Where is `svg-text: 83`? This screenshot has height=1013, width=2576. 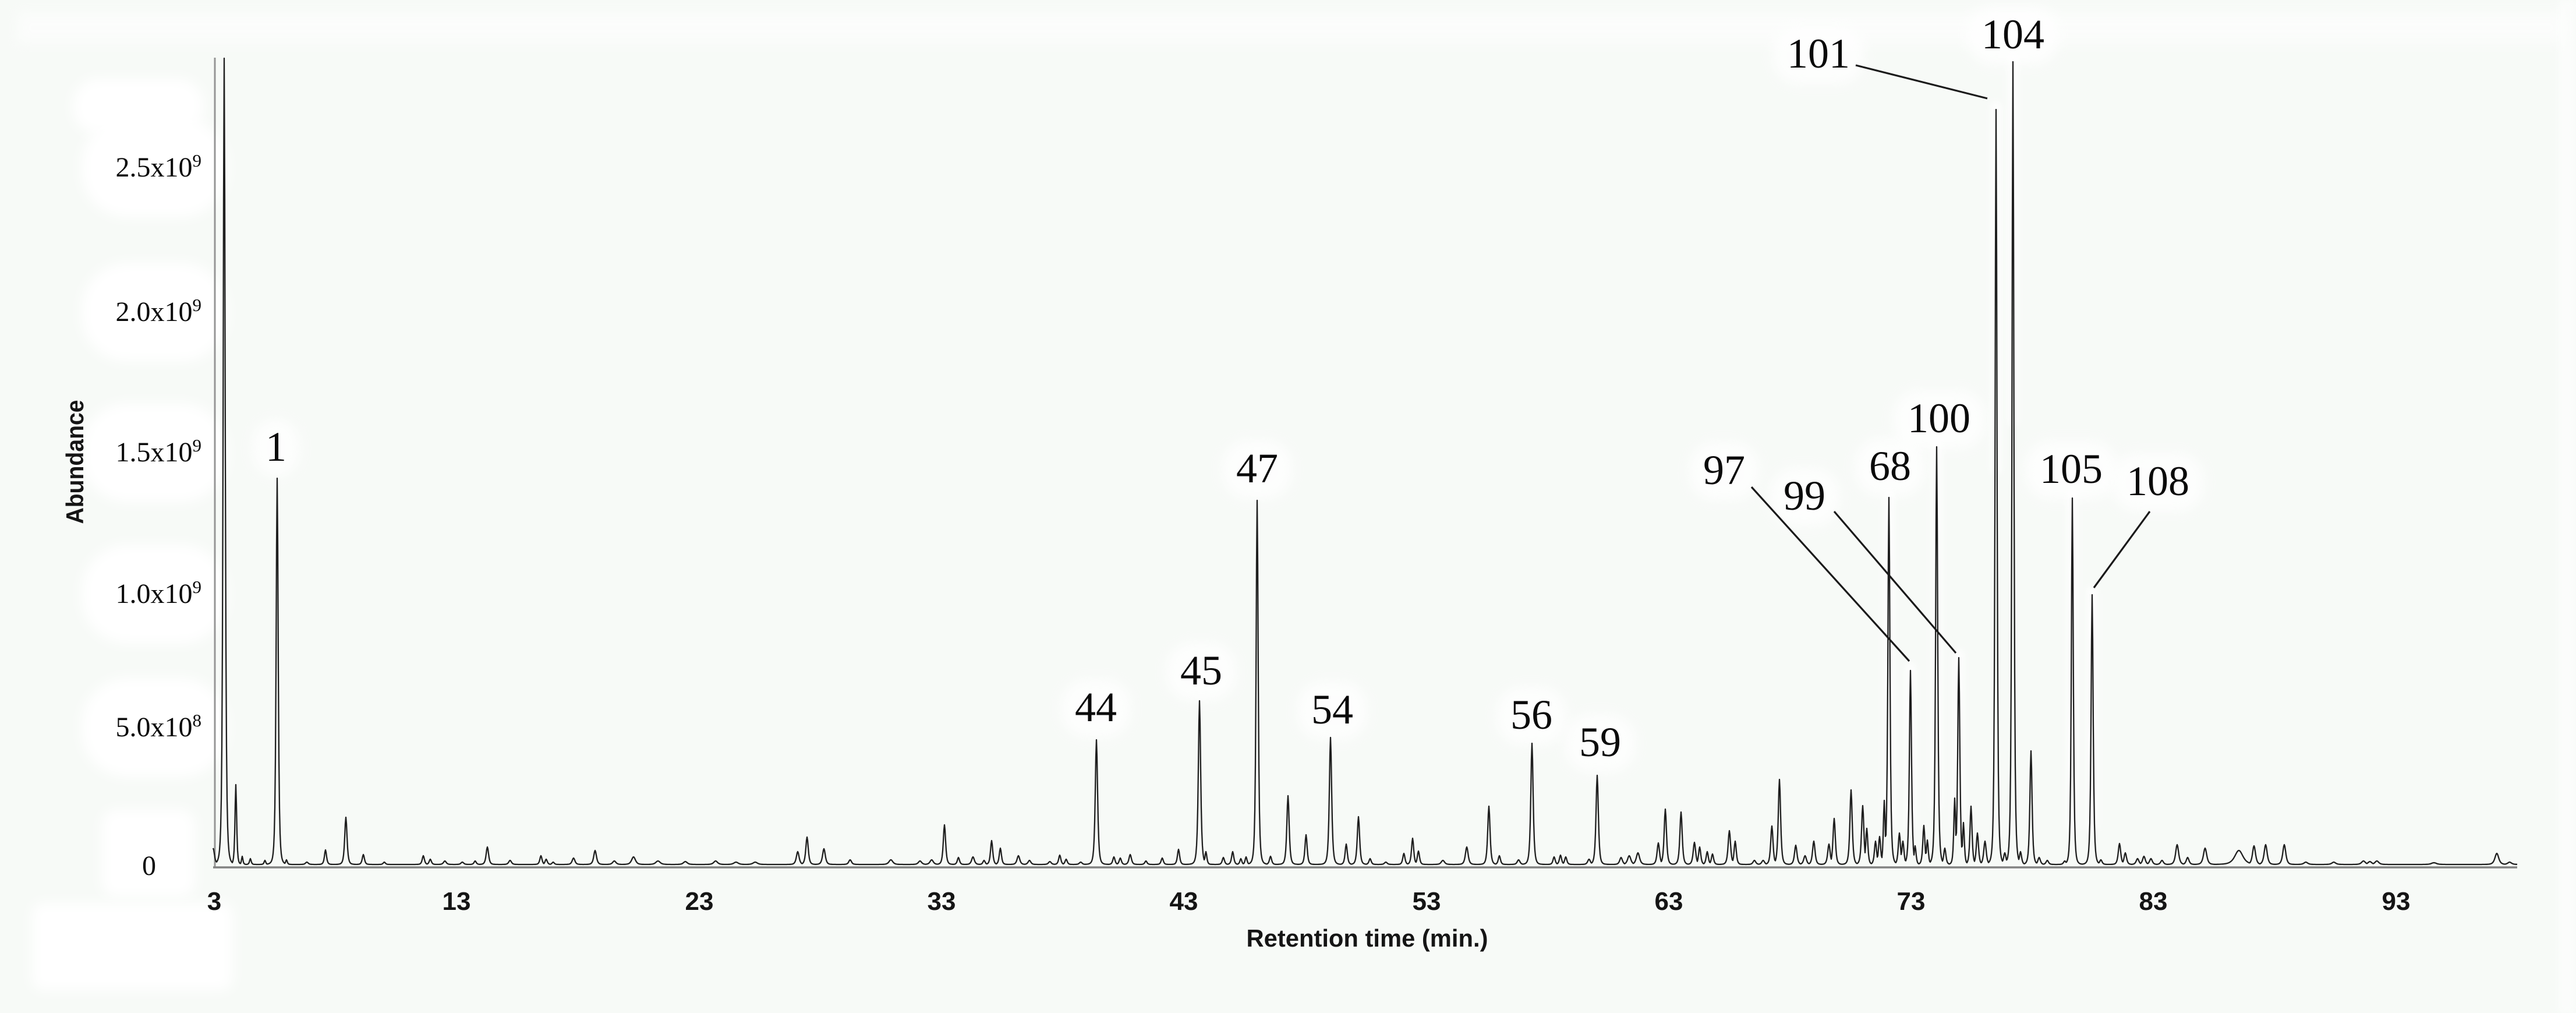 svg-text: 83 is located at coordinates (2153, 901).